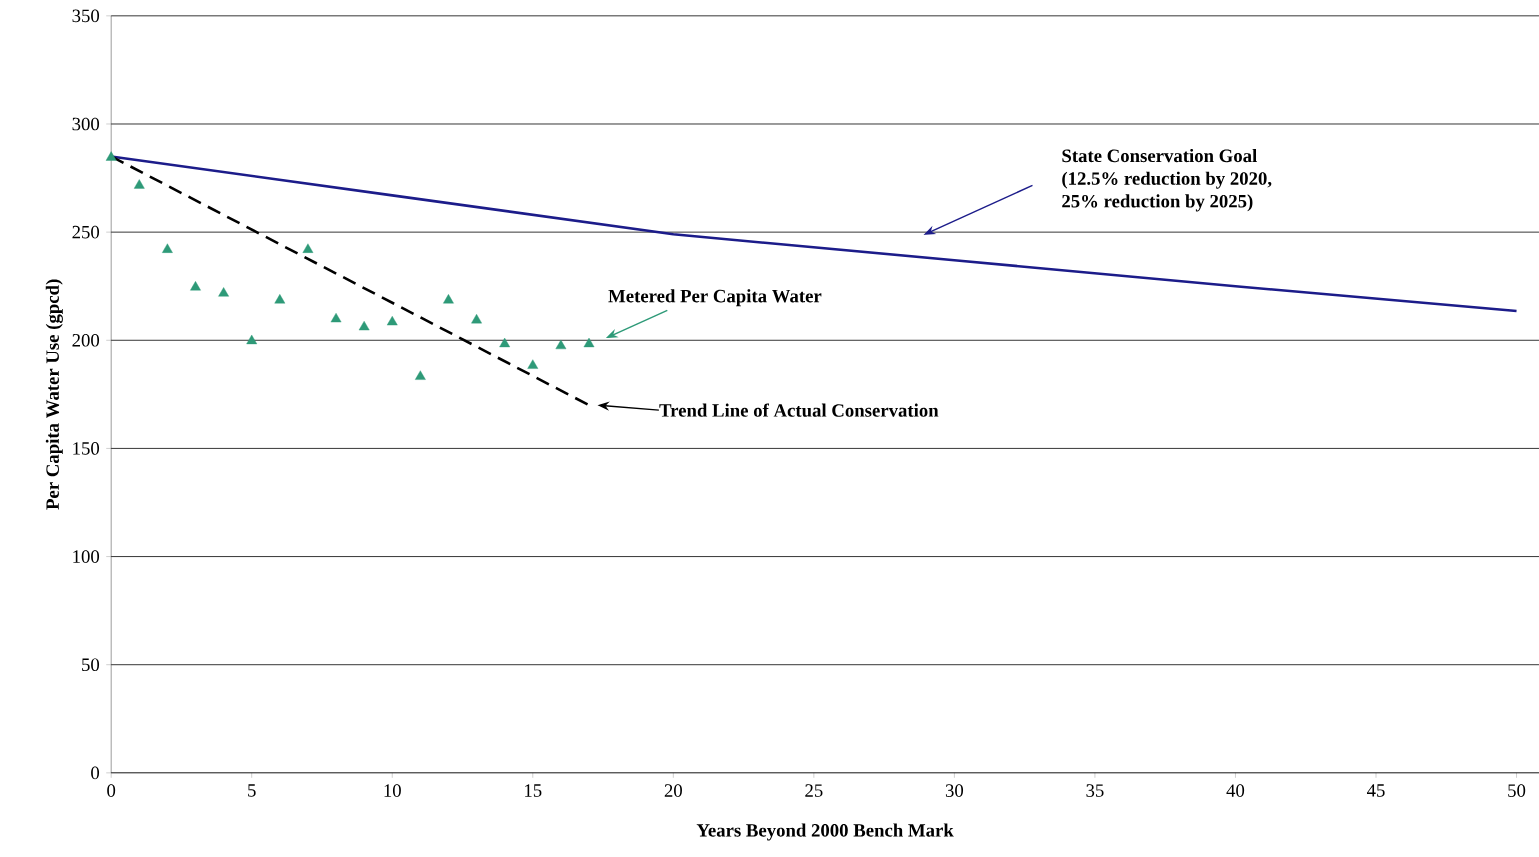  Describe the element at coordinates (1376, 790) in the screenshot. I see `x-tick-label: 45` at that location.